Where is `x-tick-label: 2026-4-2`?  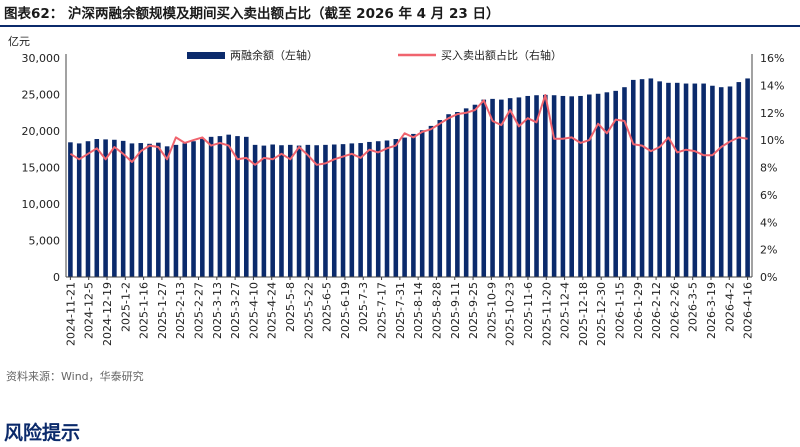 x-tick-label: 2026-4-2 is located at coordinates (729, 307).